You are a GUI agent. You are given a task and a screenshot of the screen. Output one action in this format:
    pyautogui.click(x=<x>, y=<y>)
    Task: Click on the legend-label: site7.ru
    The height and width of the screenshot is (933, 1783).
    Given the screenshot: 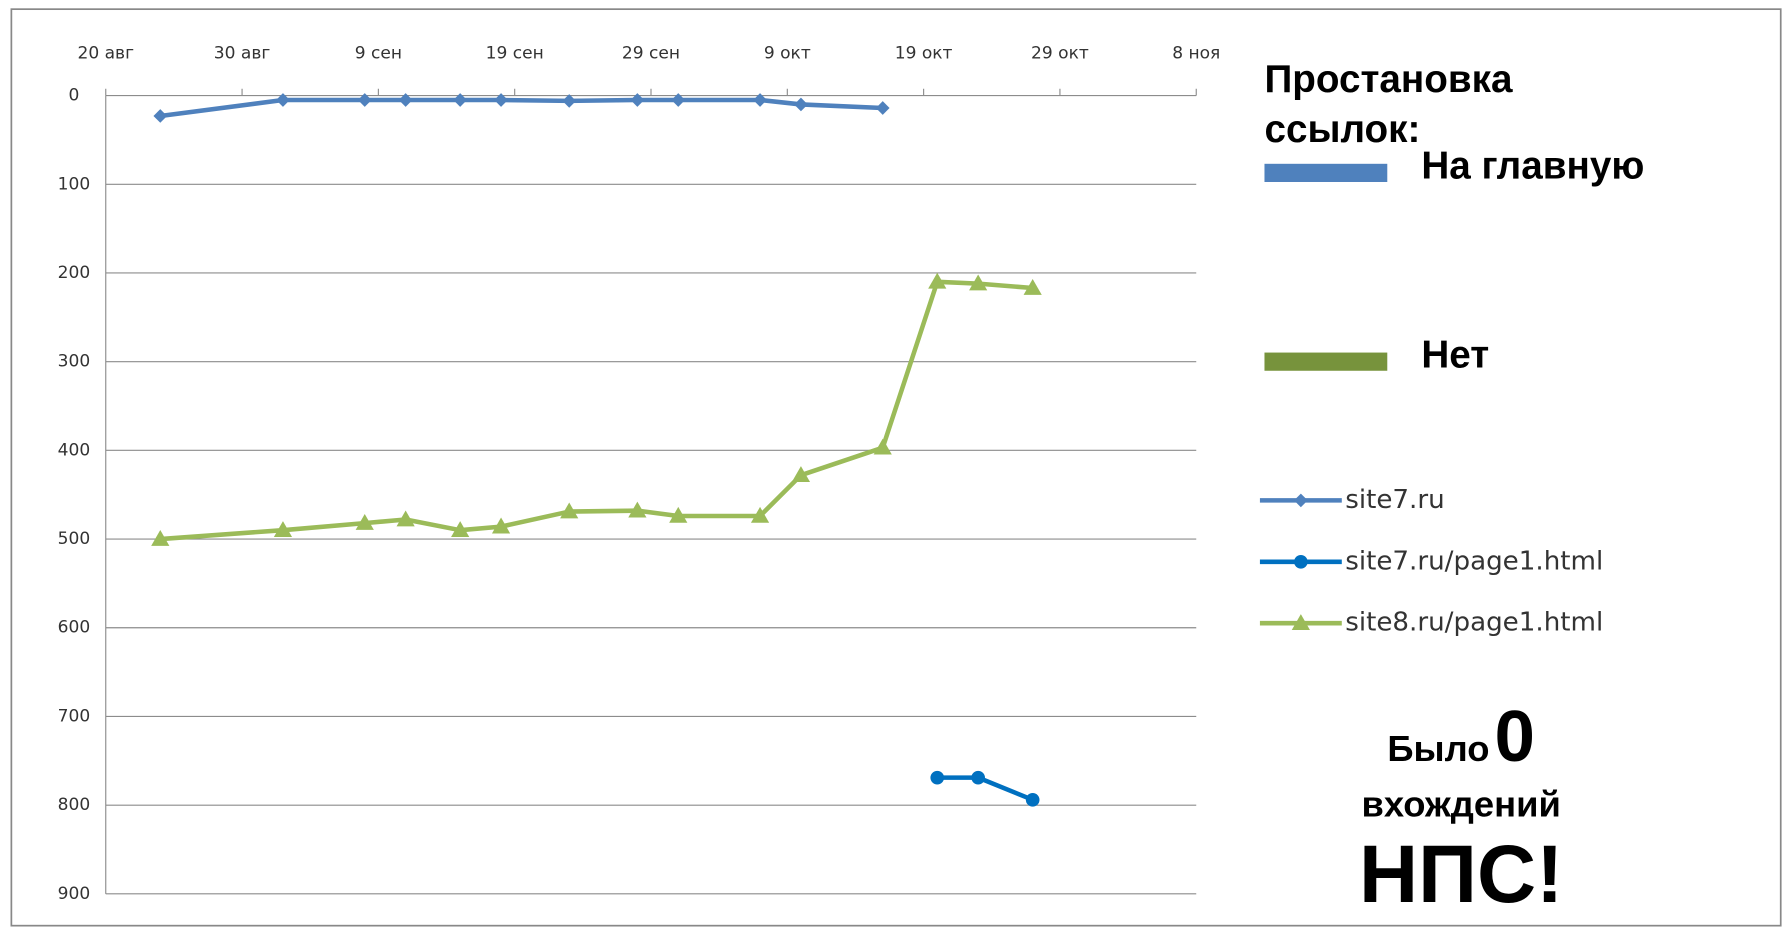 What is the action you would take?
    pyautogui.click(x=1394, y=500)
    